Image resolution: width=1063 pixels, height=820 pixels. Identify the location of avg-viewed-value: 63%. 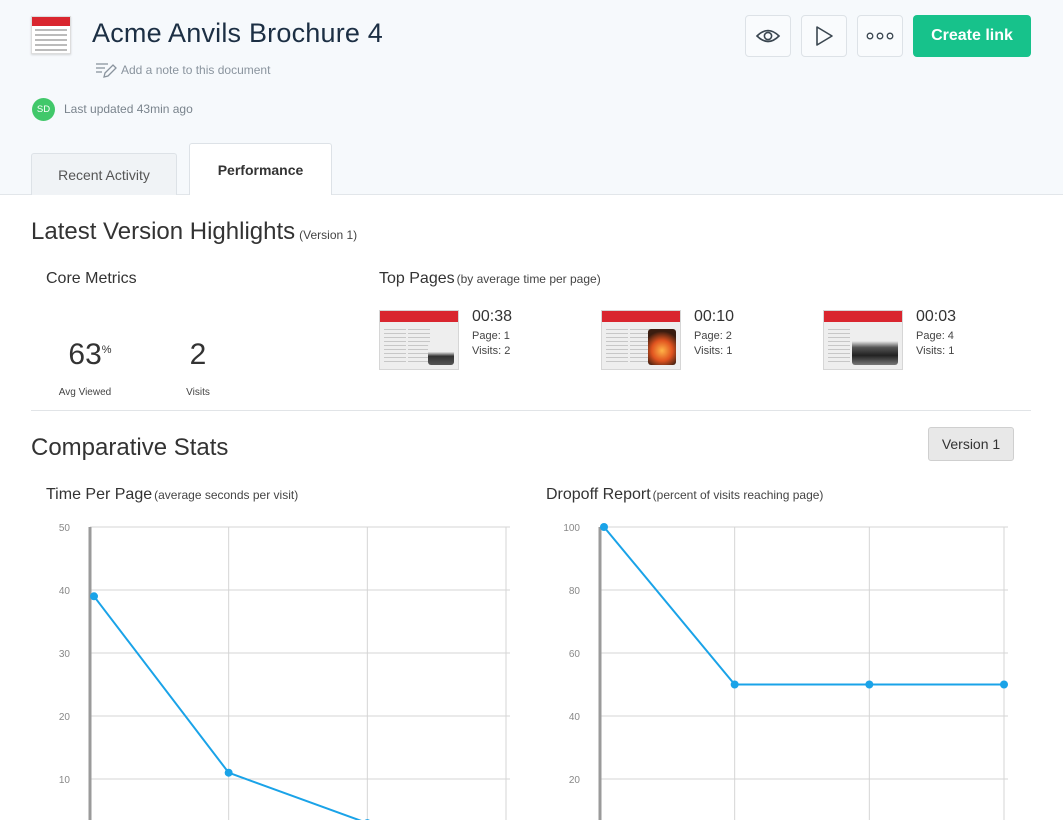
(90, 355).